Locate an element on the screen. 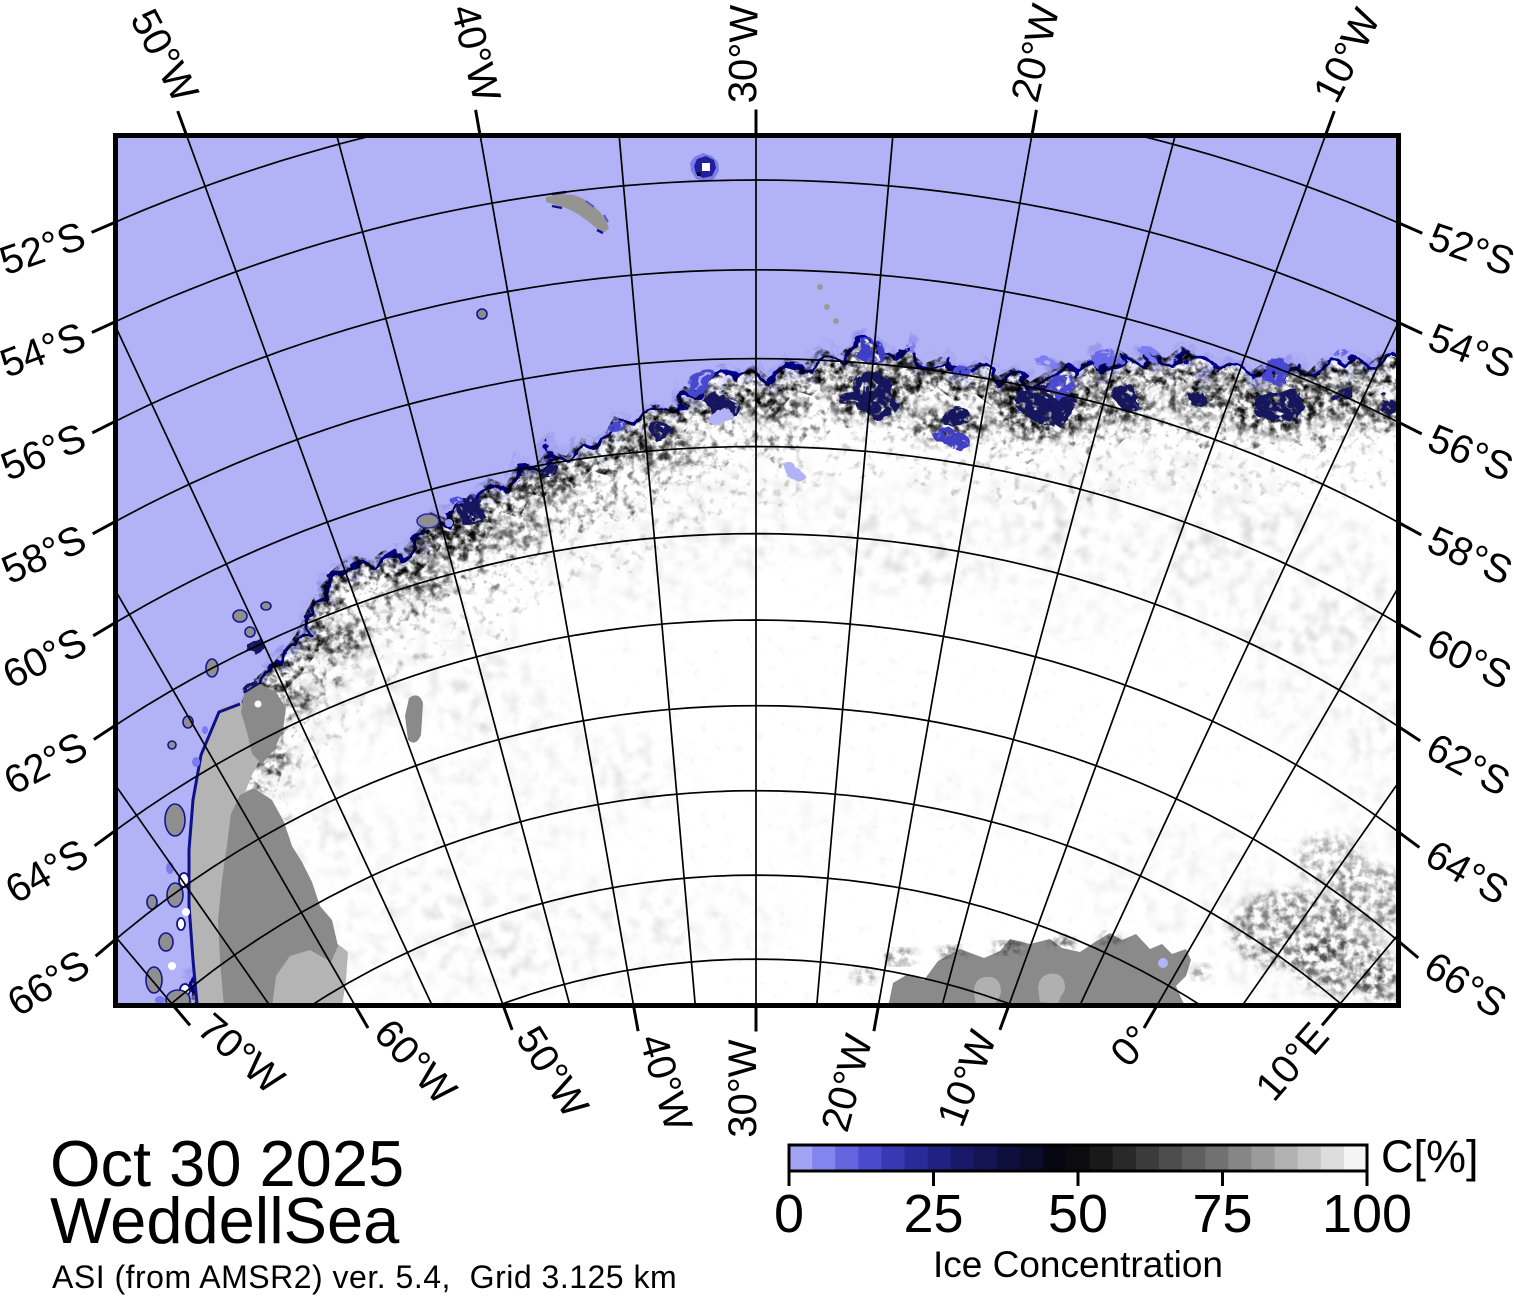 Image resolution: width=1514 pixels, height=1297 pixels. svg-text: WeddellSea is located at coordinates (225, 1220).